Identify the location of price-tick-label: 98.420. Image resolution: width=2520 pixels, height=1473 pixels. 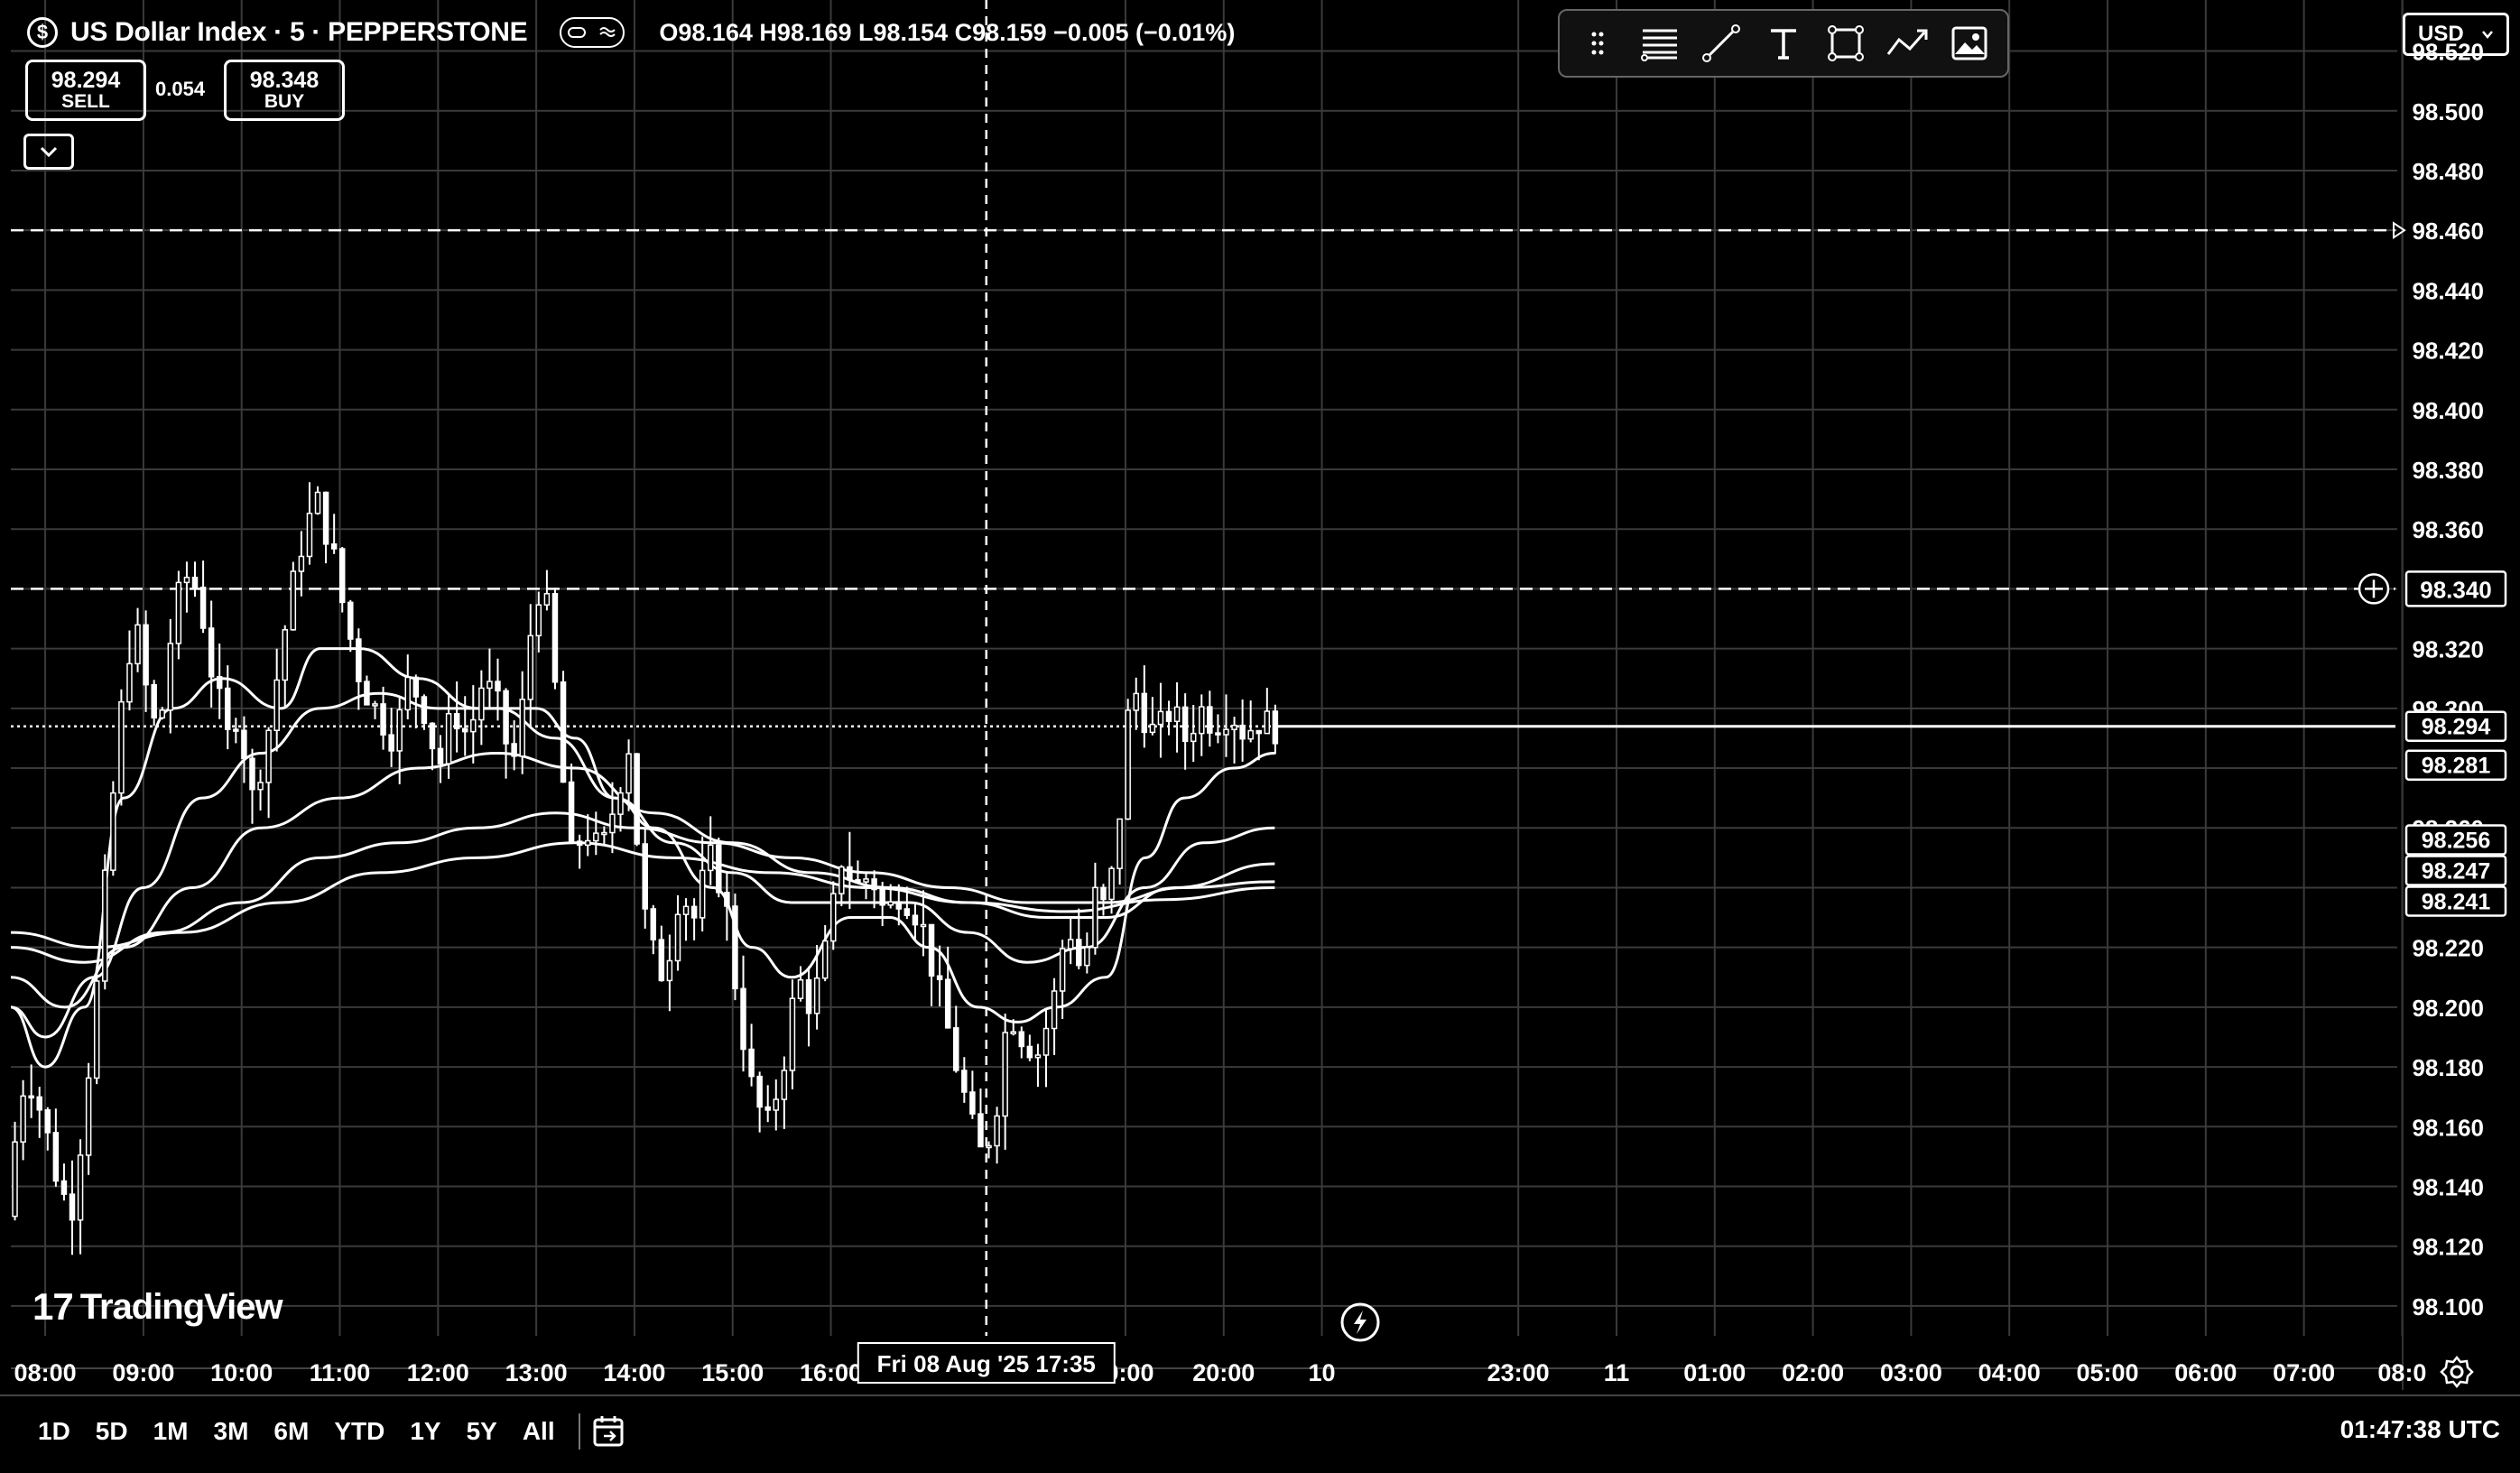
(2448, 352).